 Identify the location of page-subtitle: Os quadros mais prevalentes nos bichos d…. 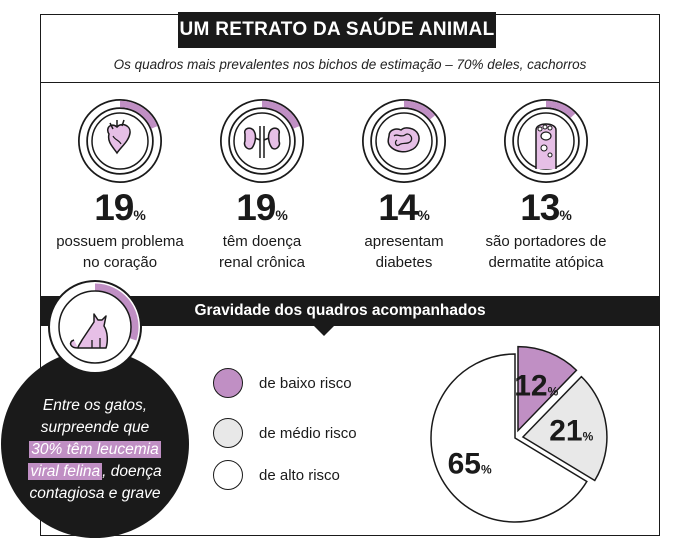
(350, 64).